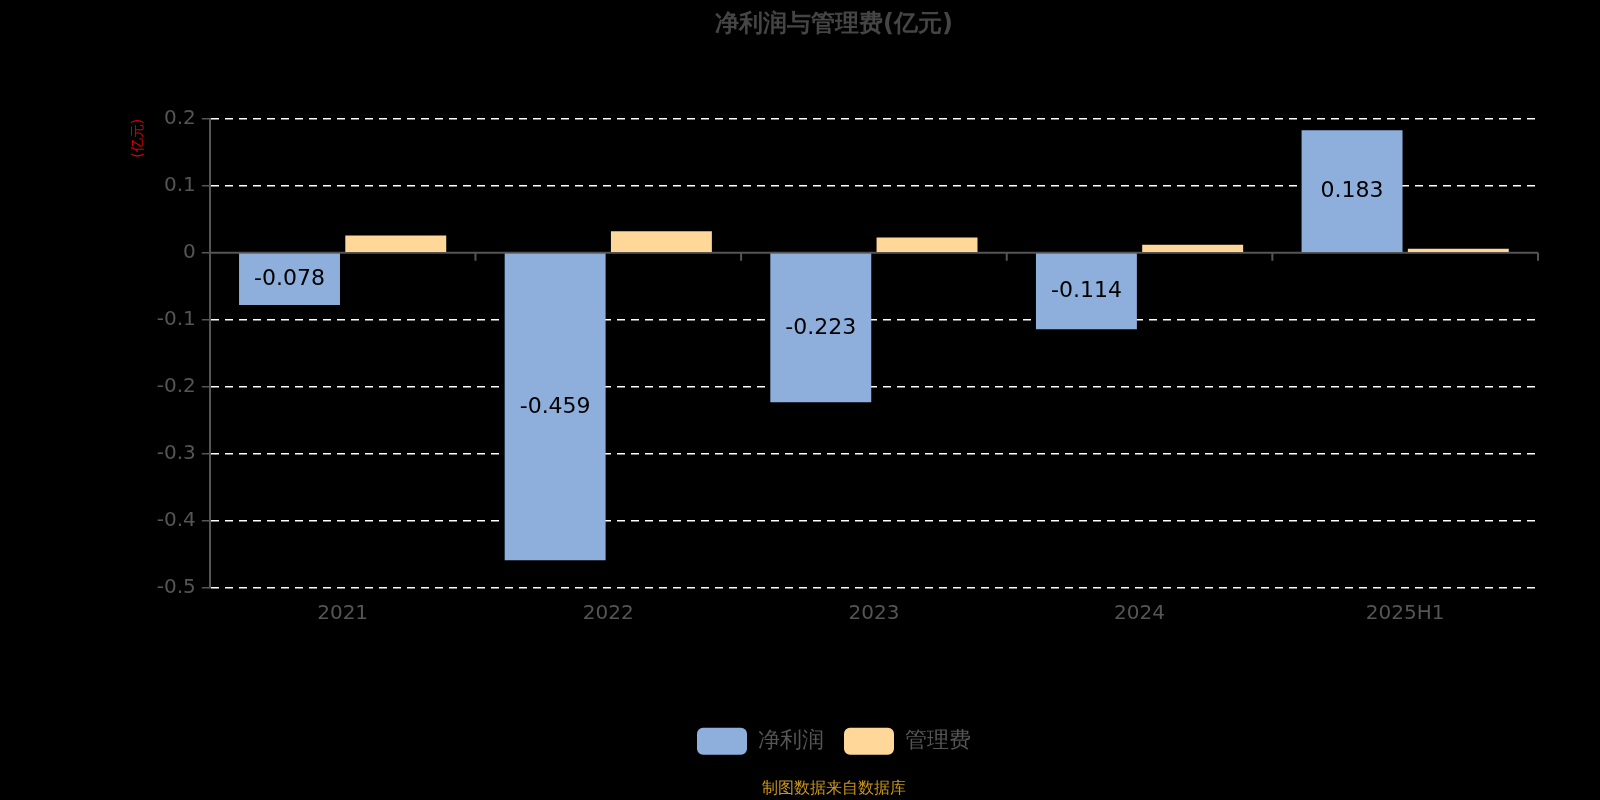  Describe the element at coordinates (176, 586) in the screenshot. I see `y-tick-label: -0.5` at that location.